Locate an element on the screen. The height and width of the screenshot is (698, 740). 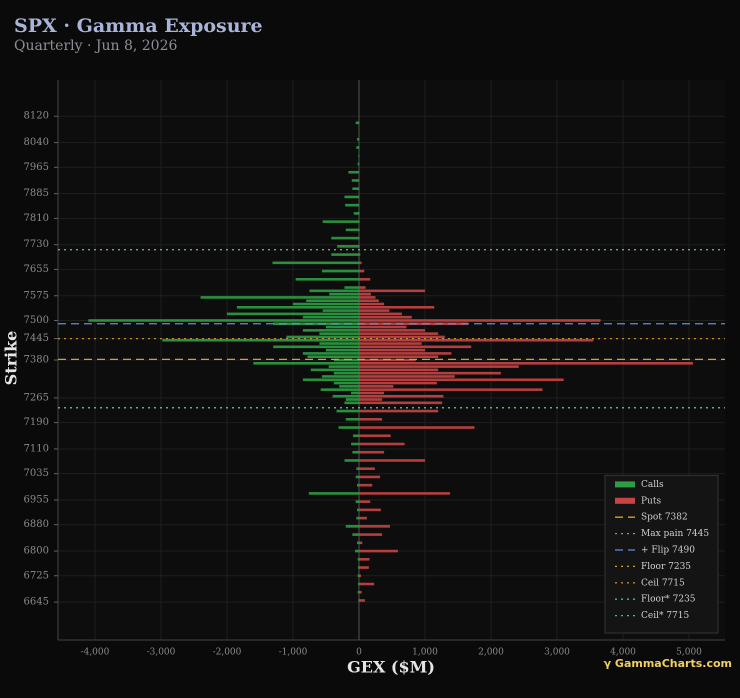
x-tick-label: 2,000 is located at coordinates (491, 653).